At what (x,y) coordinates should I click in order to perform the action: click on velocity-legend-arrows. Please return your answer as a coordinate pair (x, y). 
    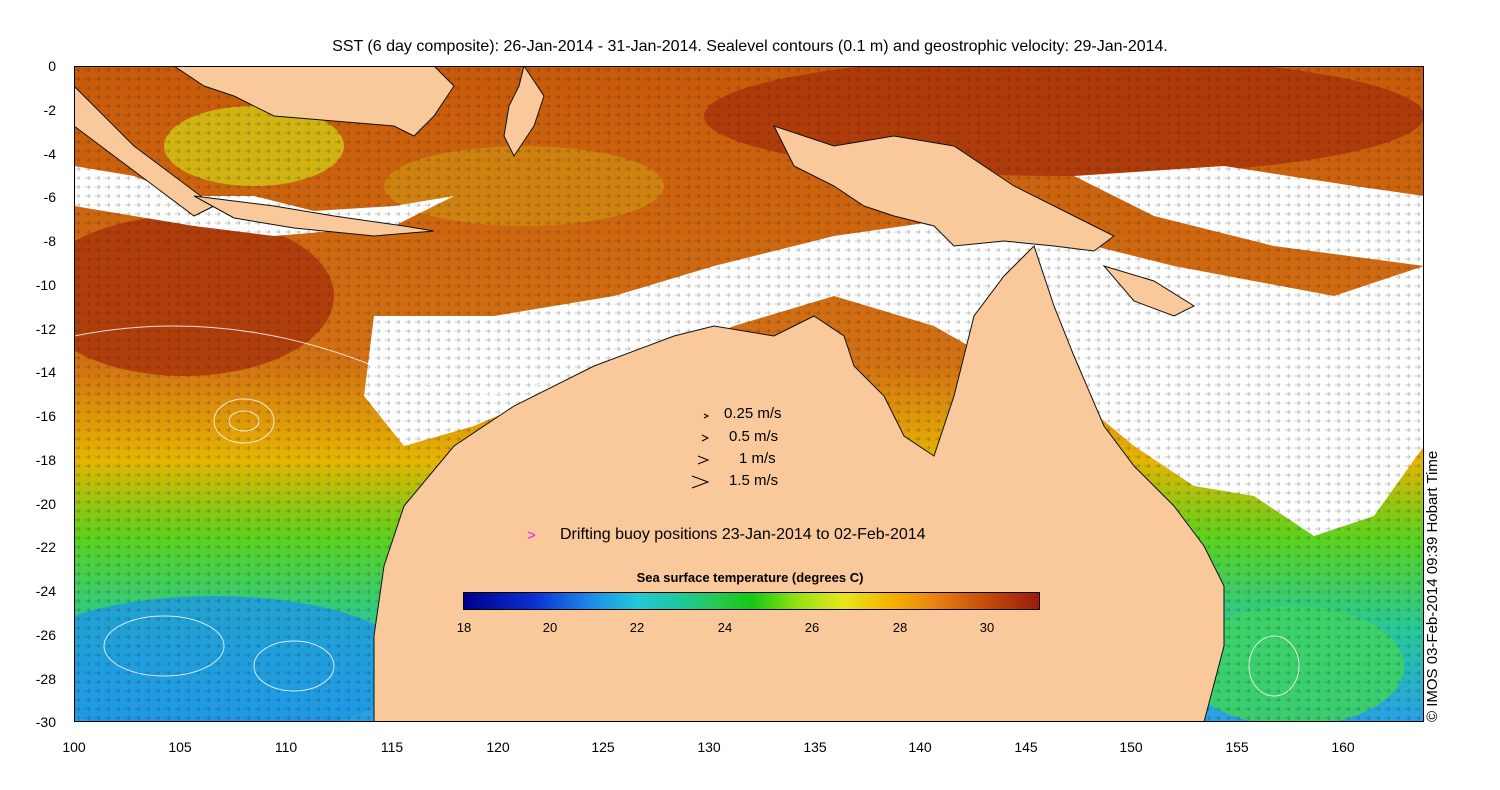
    Looking at the image, I should click on (700, 451).